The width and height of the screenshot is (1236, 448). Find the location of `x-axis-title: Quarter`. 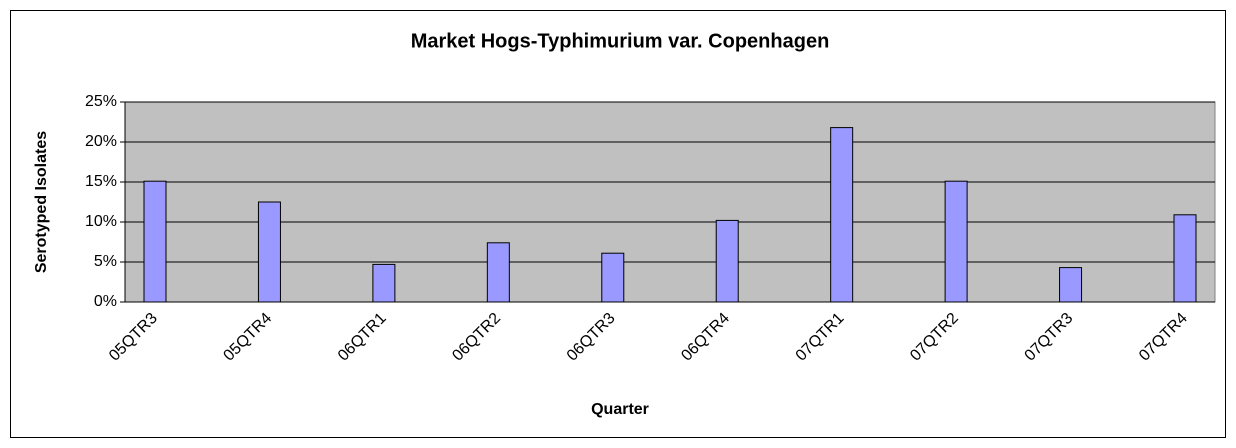

x-axis-title: Quarter is located at coordinates (620, 409).